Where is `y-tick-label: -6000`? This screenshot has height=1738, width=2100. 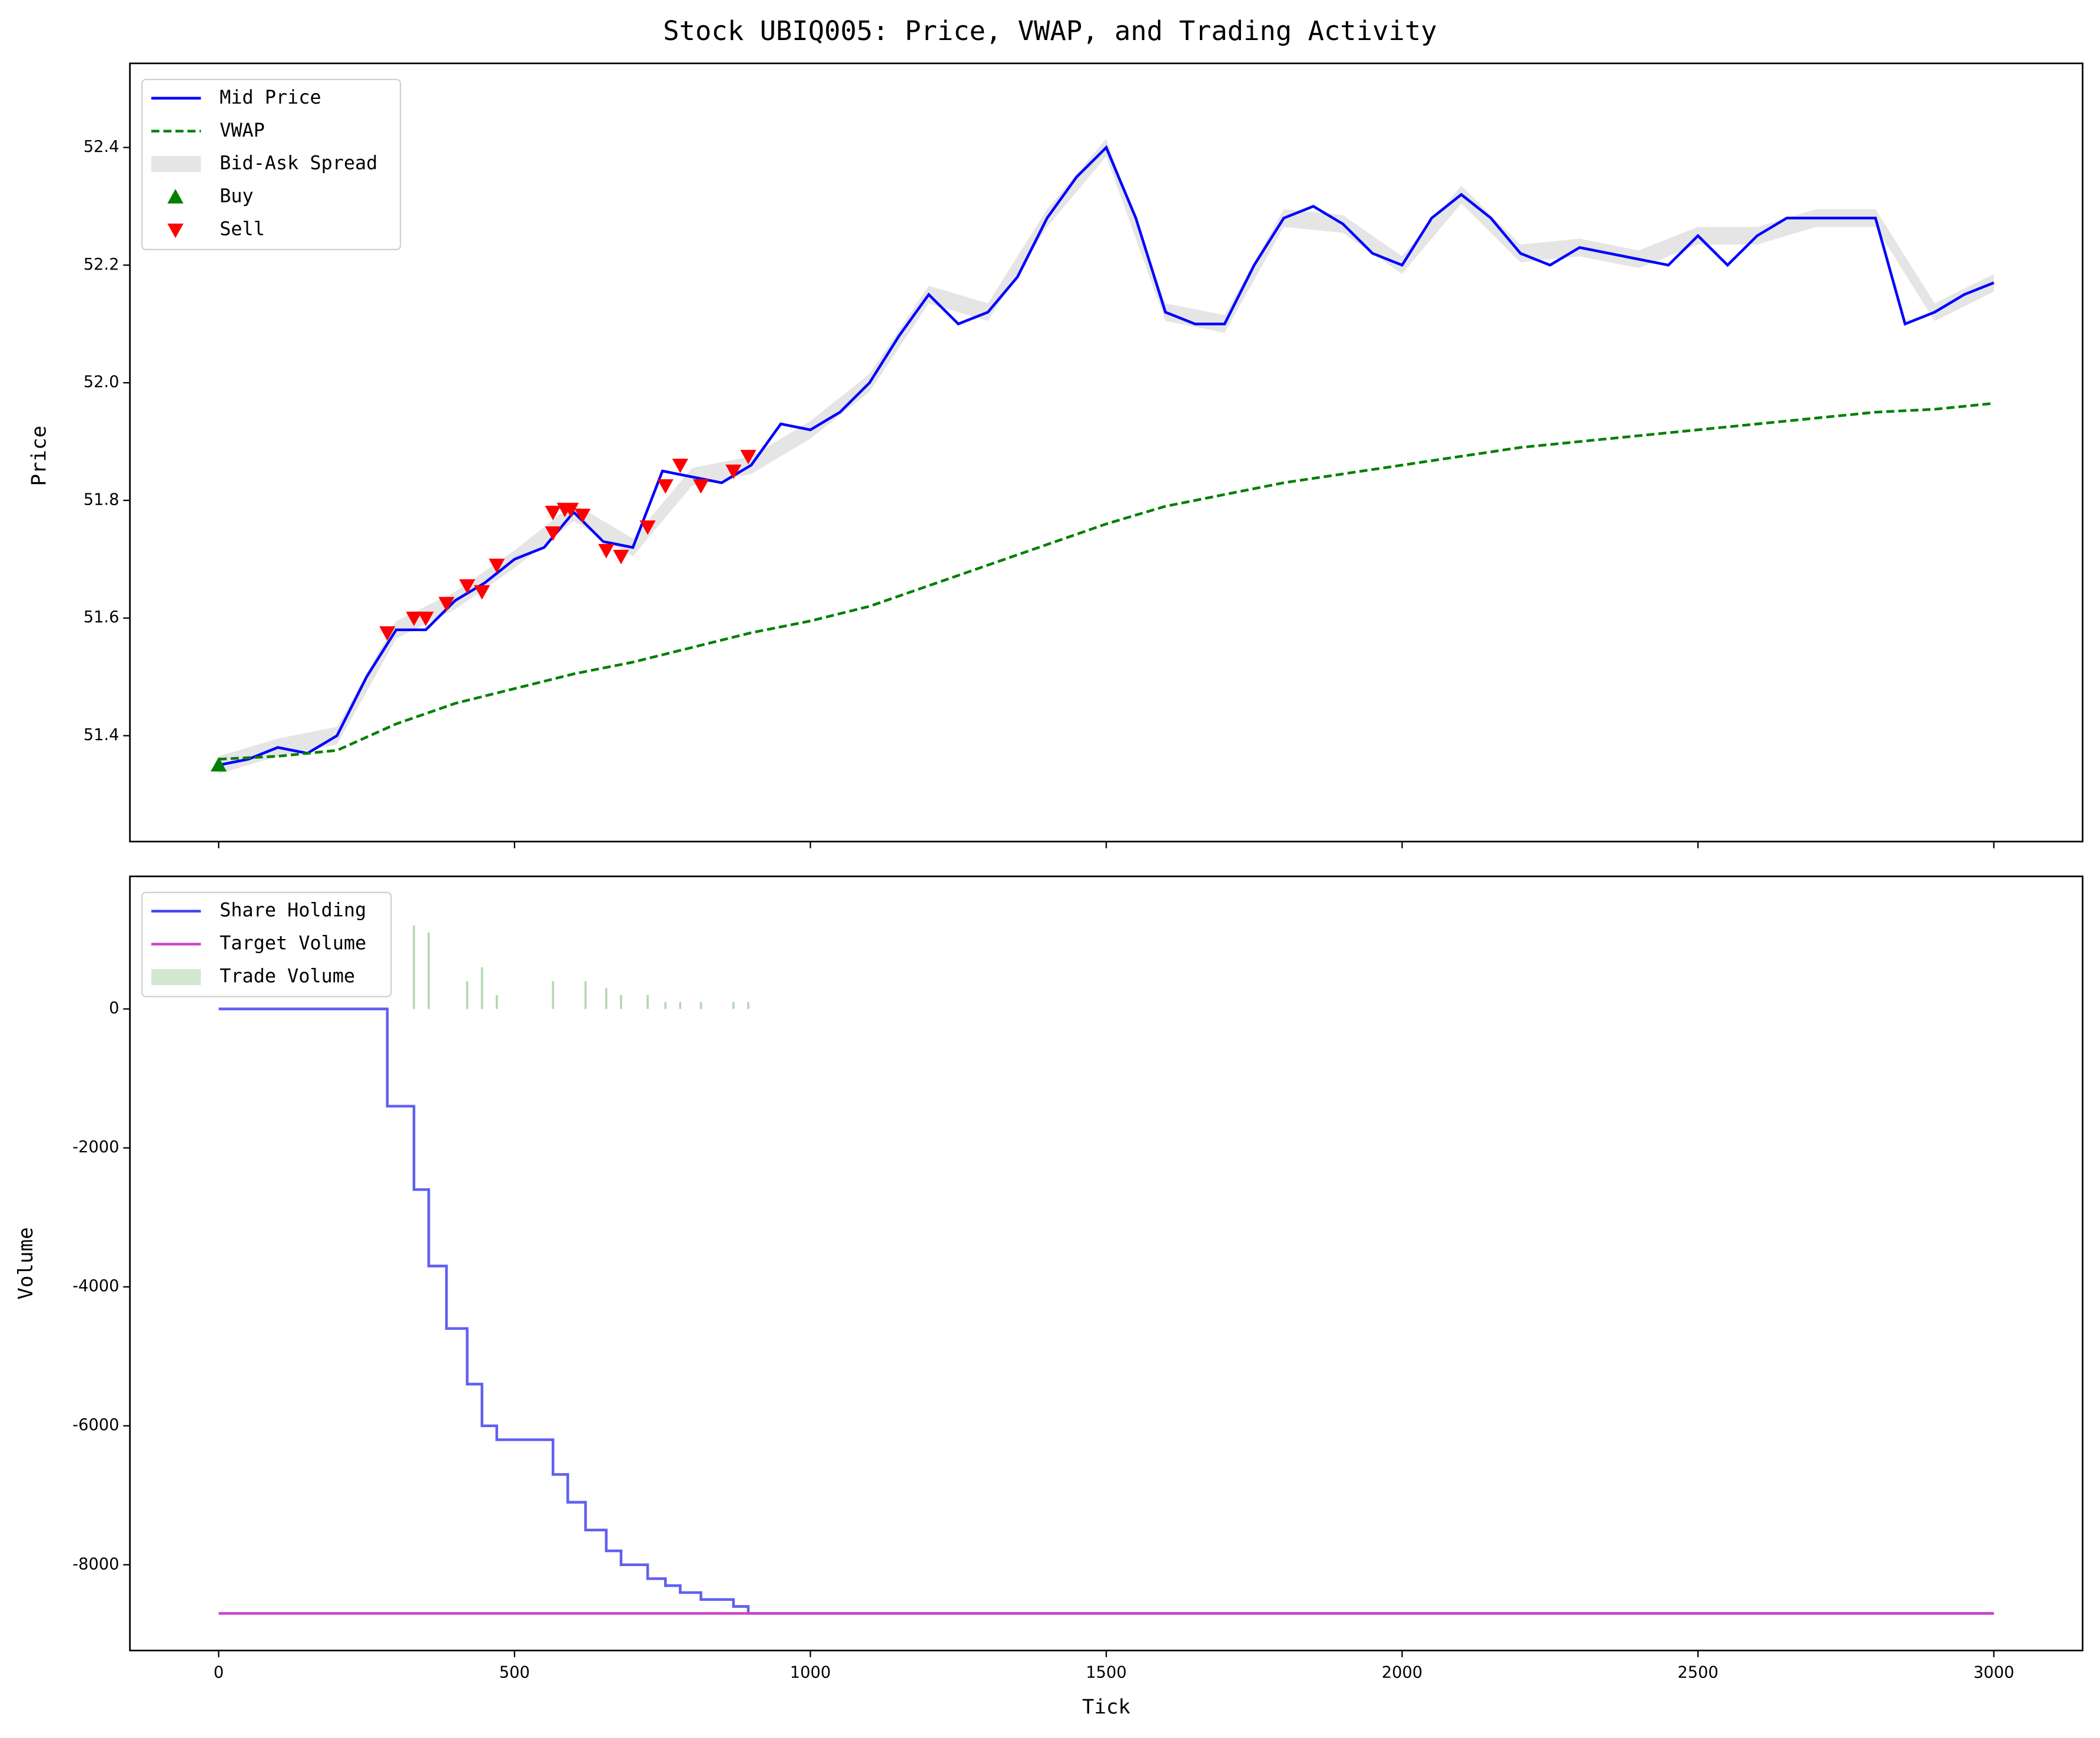
y-tick-label: -6000 is located at coordinates (96, 1425).